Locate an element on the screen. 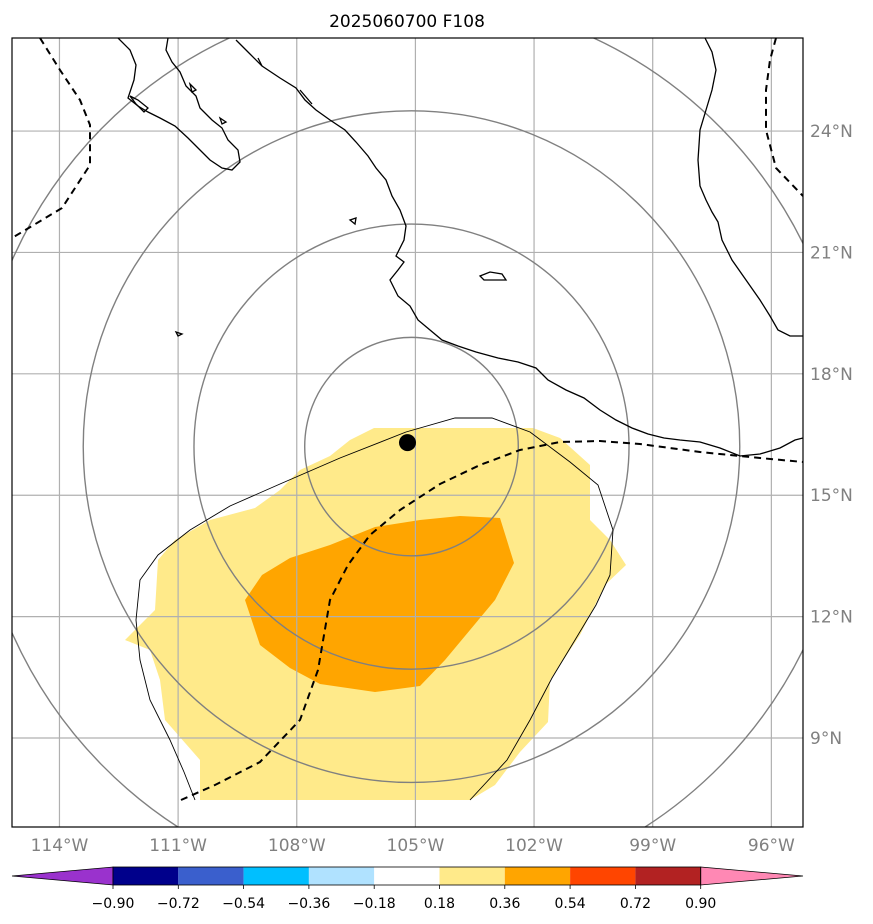 The height and width of the screenshot is (924, 873). coastline-baja-islands is located at coordinates (178, 103).